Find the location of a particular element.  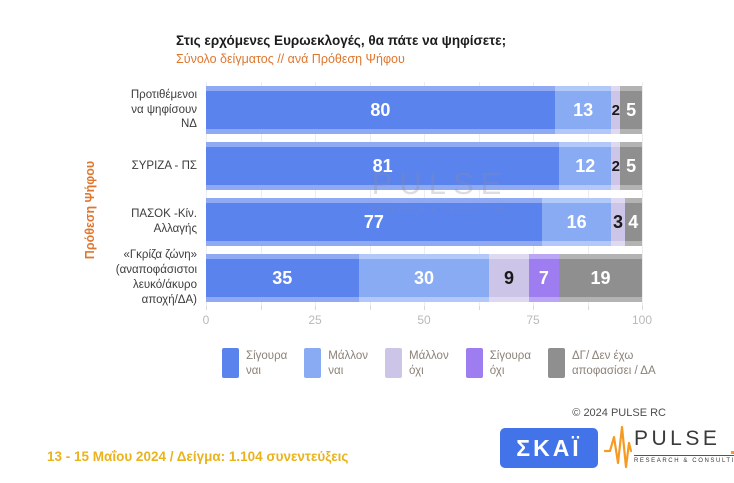

bar-segment: 30 is located at coordinates (424, 278).